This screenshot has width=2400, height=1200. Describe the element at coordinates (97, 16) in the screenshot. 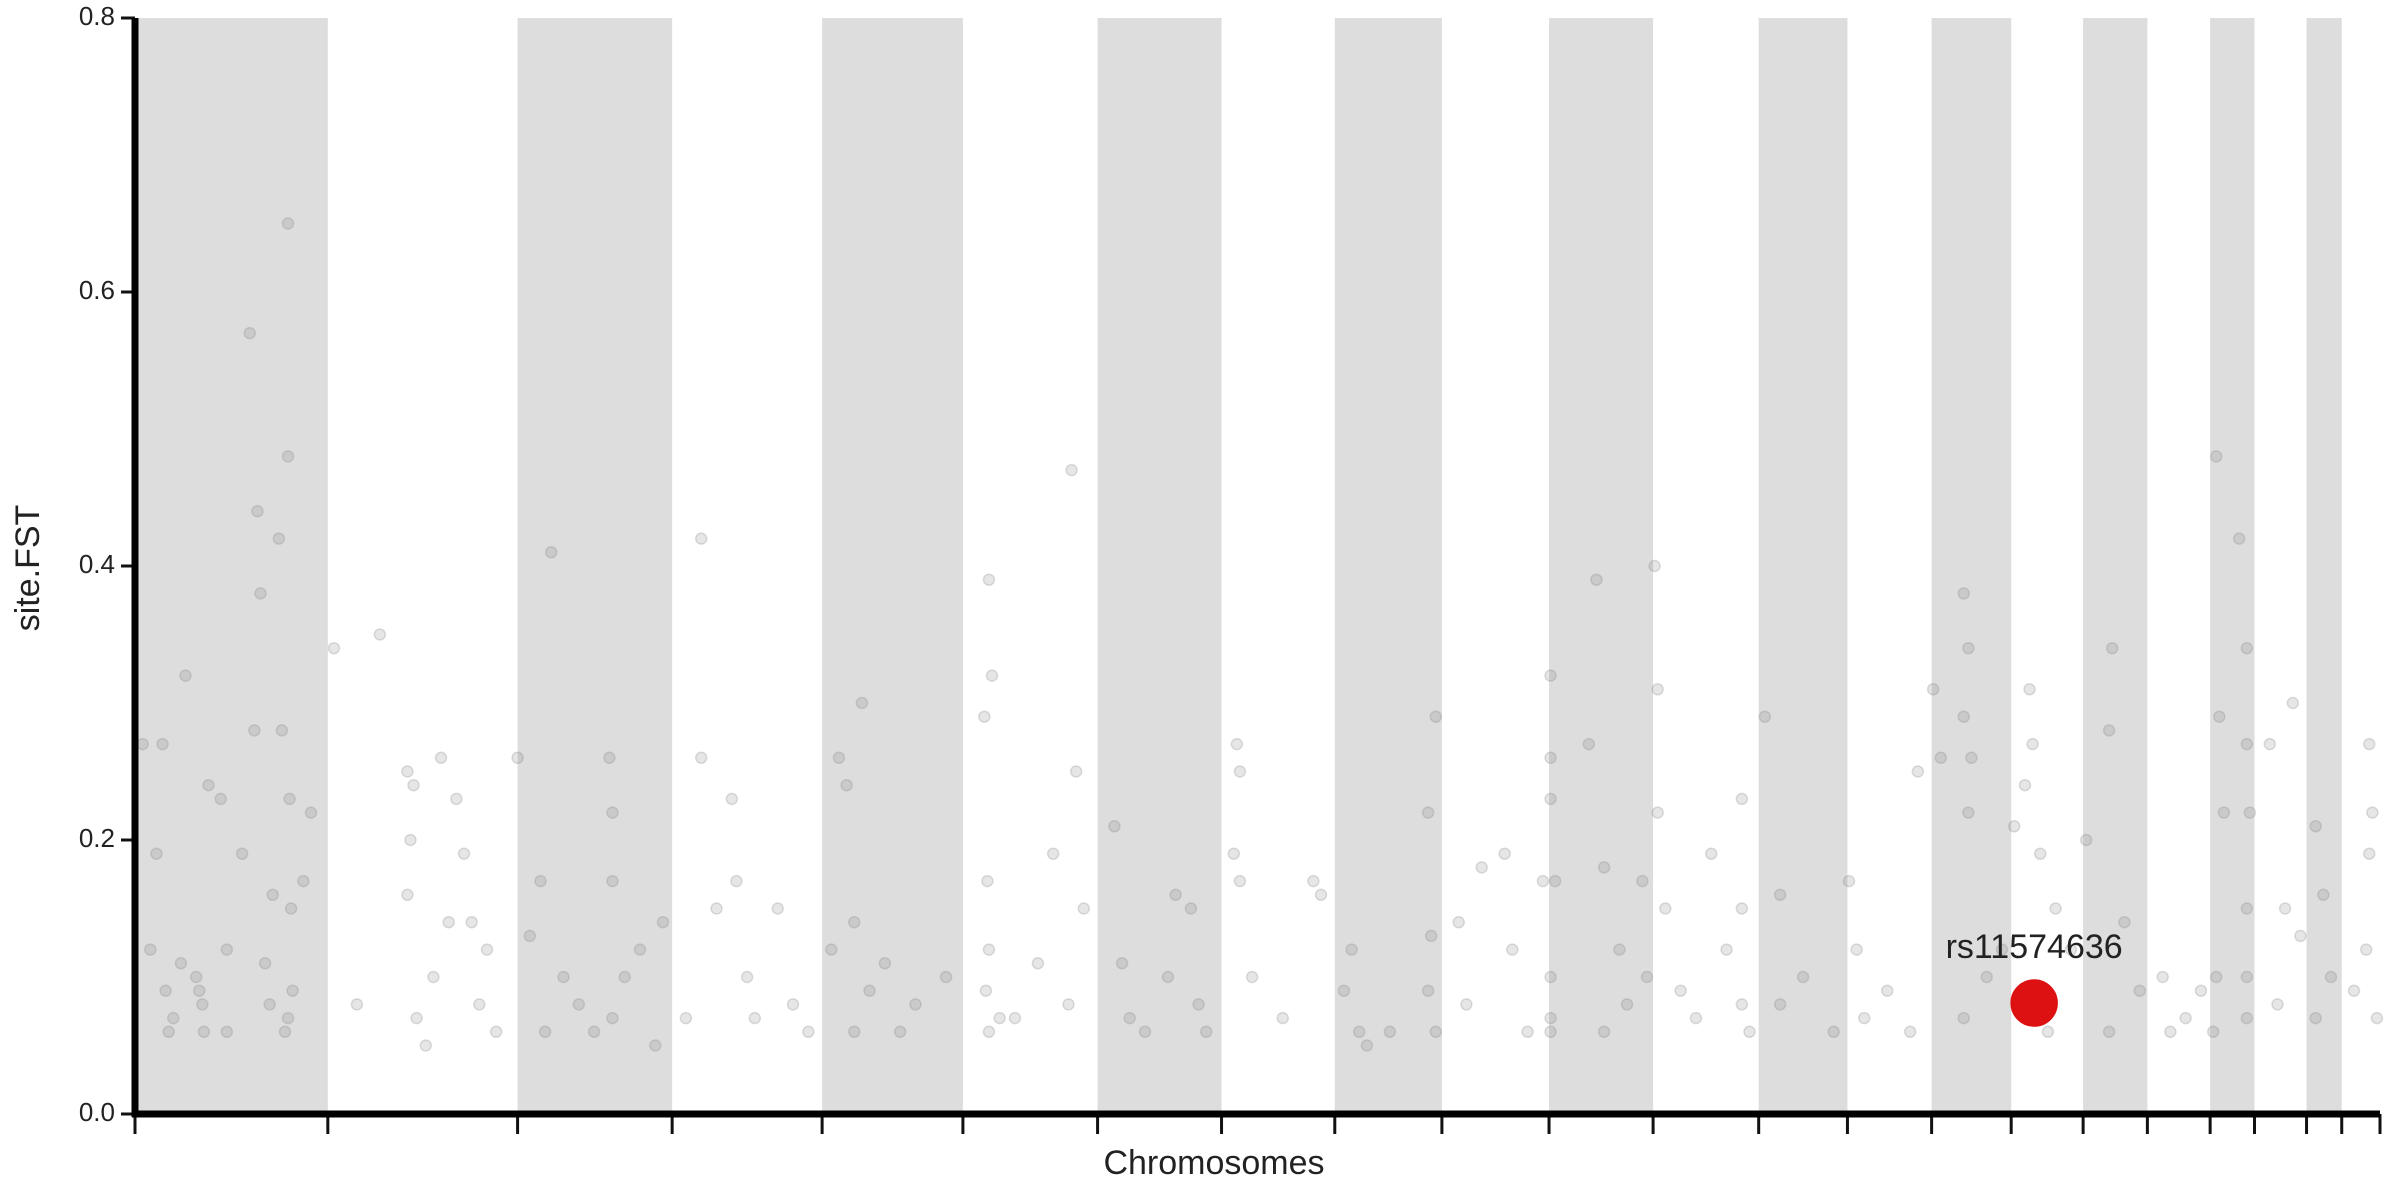

I see `y-tick-label: 0.8` at that location.